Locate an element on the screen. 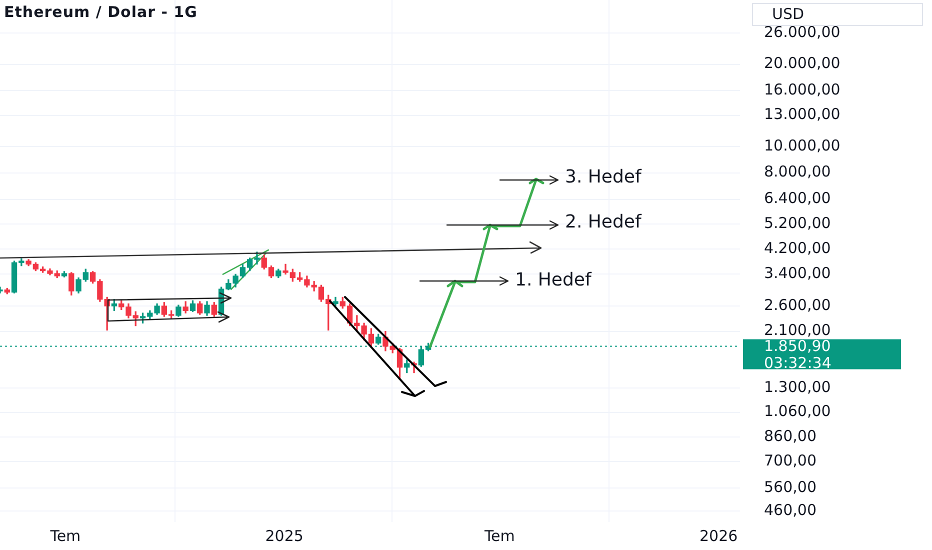 The image size is (932, 550). y-tick-label: 6.400,00 is located at coordinates (797, 198).